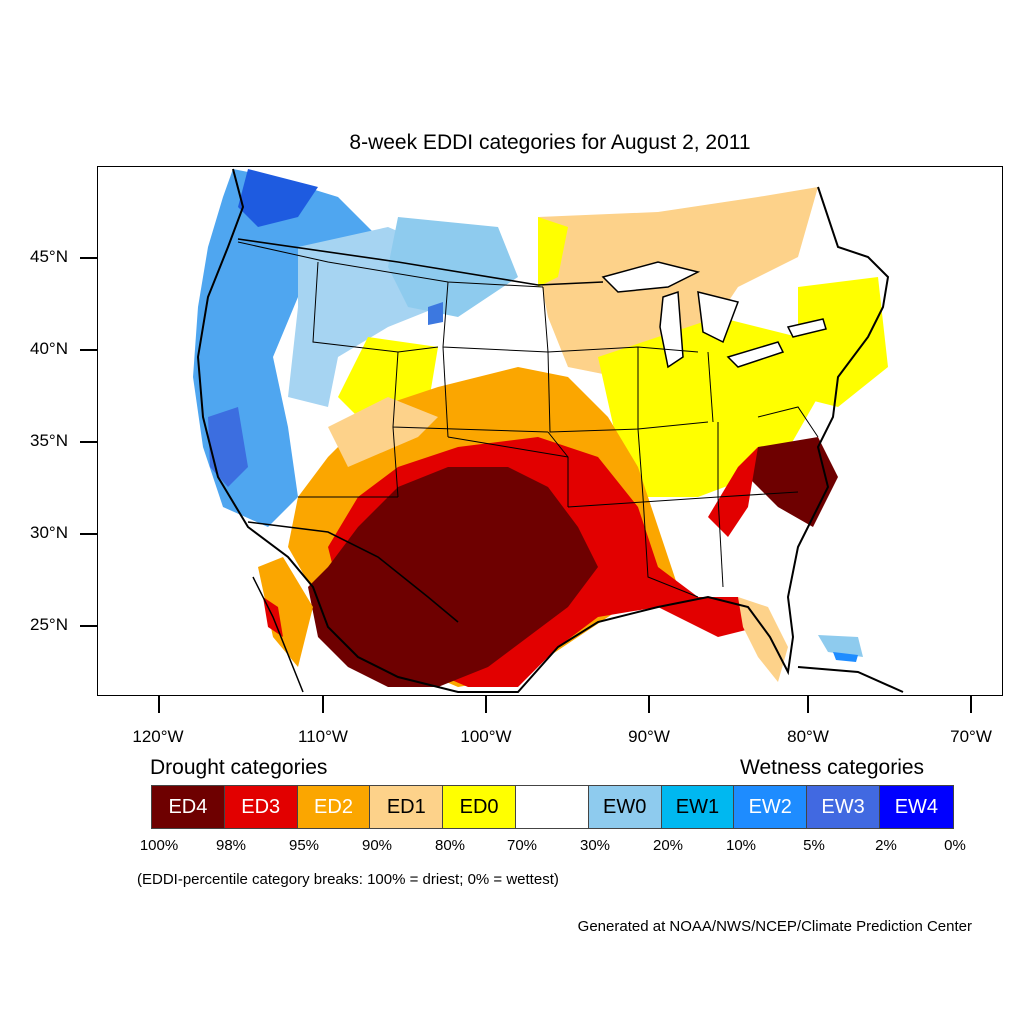 This screenshot has width=1024, height=1024. Describe the element at coordinates (806, 328) in the screenshot. I see `lake-ontario` at that location.